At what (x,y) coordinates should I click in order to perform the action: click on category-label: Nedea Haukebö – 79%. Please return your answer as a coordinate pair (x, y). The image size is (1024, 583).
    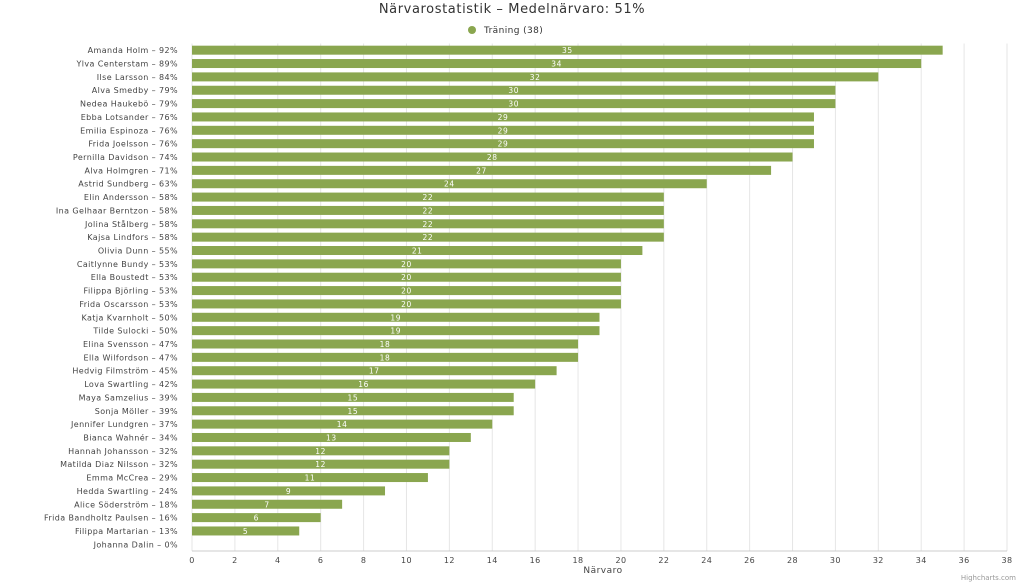
    Looking at the image, I should click on (129, 104).